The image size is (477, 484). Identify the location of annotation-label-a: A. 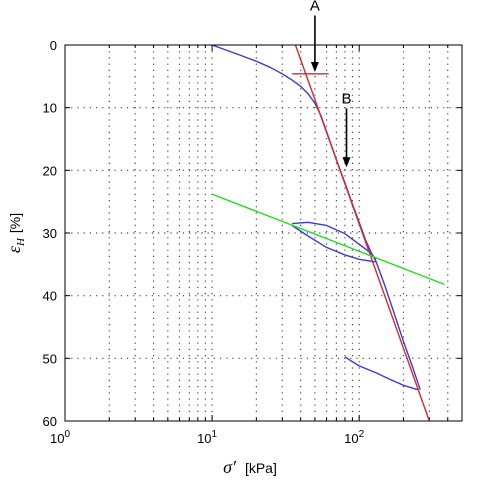
(315, 7).